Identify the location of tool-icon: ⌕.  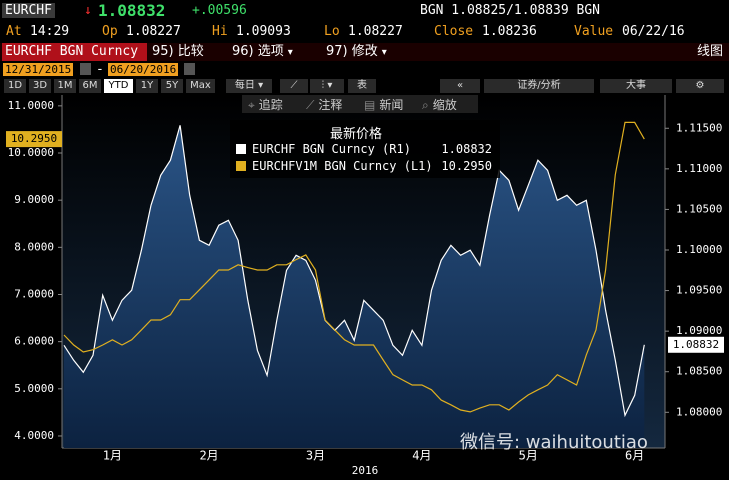
(425, 105).